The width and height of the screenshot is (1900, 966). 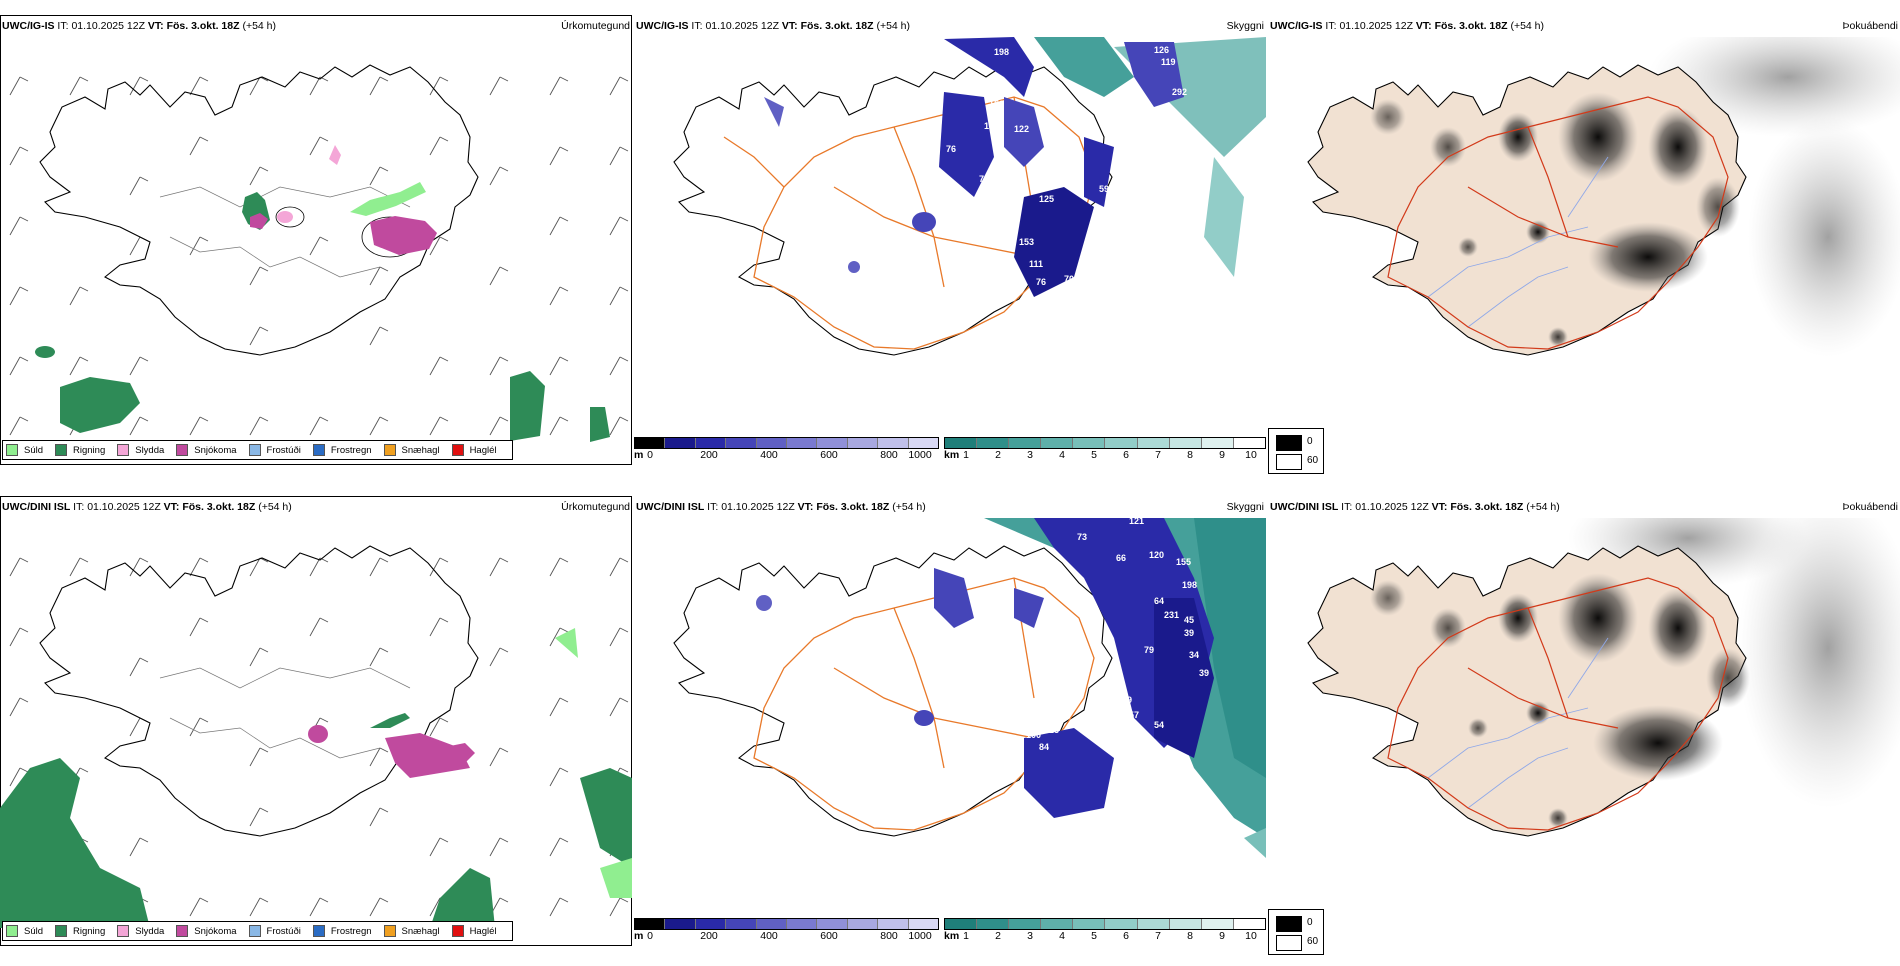 I want to click on panel-title: Þokuábendi, so click(x=1870, y=507).